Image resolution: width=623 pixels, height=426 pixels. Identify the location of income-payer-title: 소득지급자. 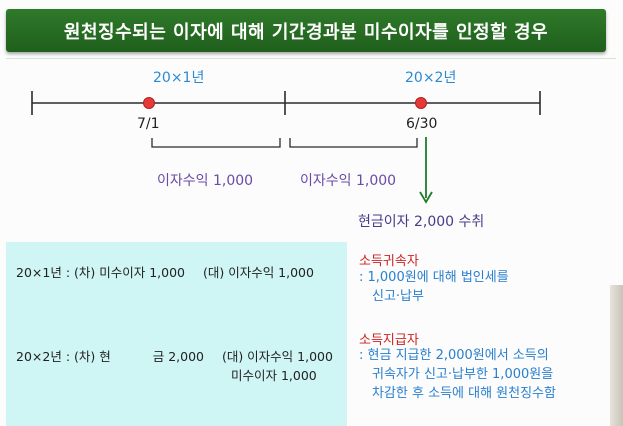
(389, 340).